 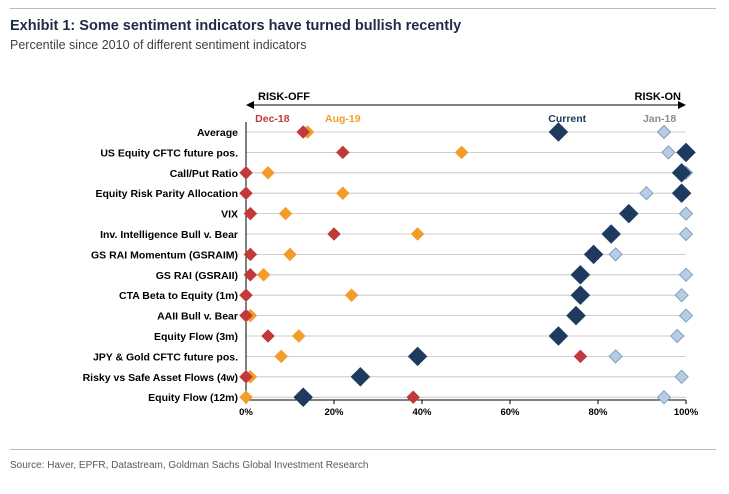 I want to click on series-label-current: Current, so click(x=567, y=119).